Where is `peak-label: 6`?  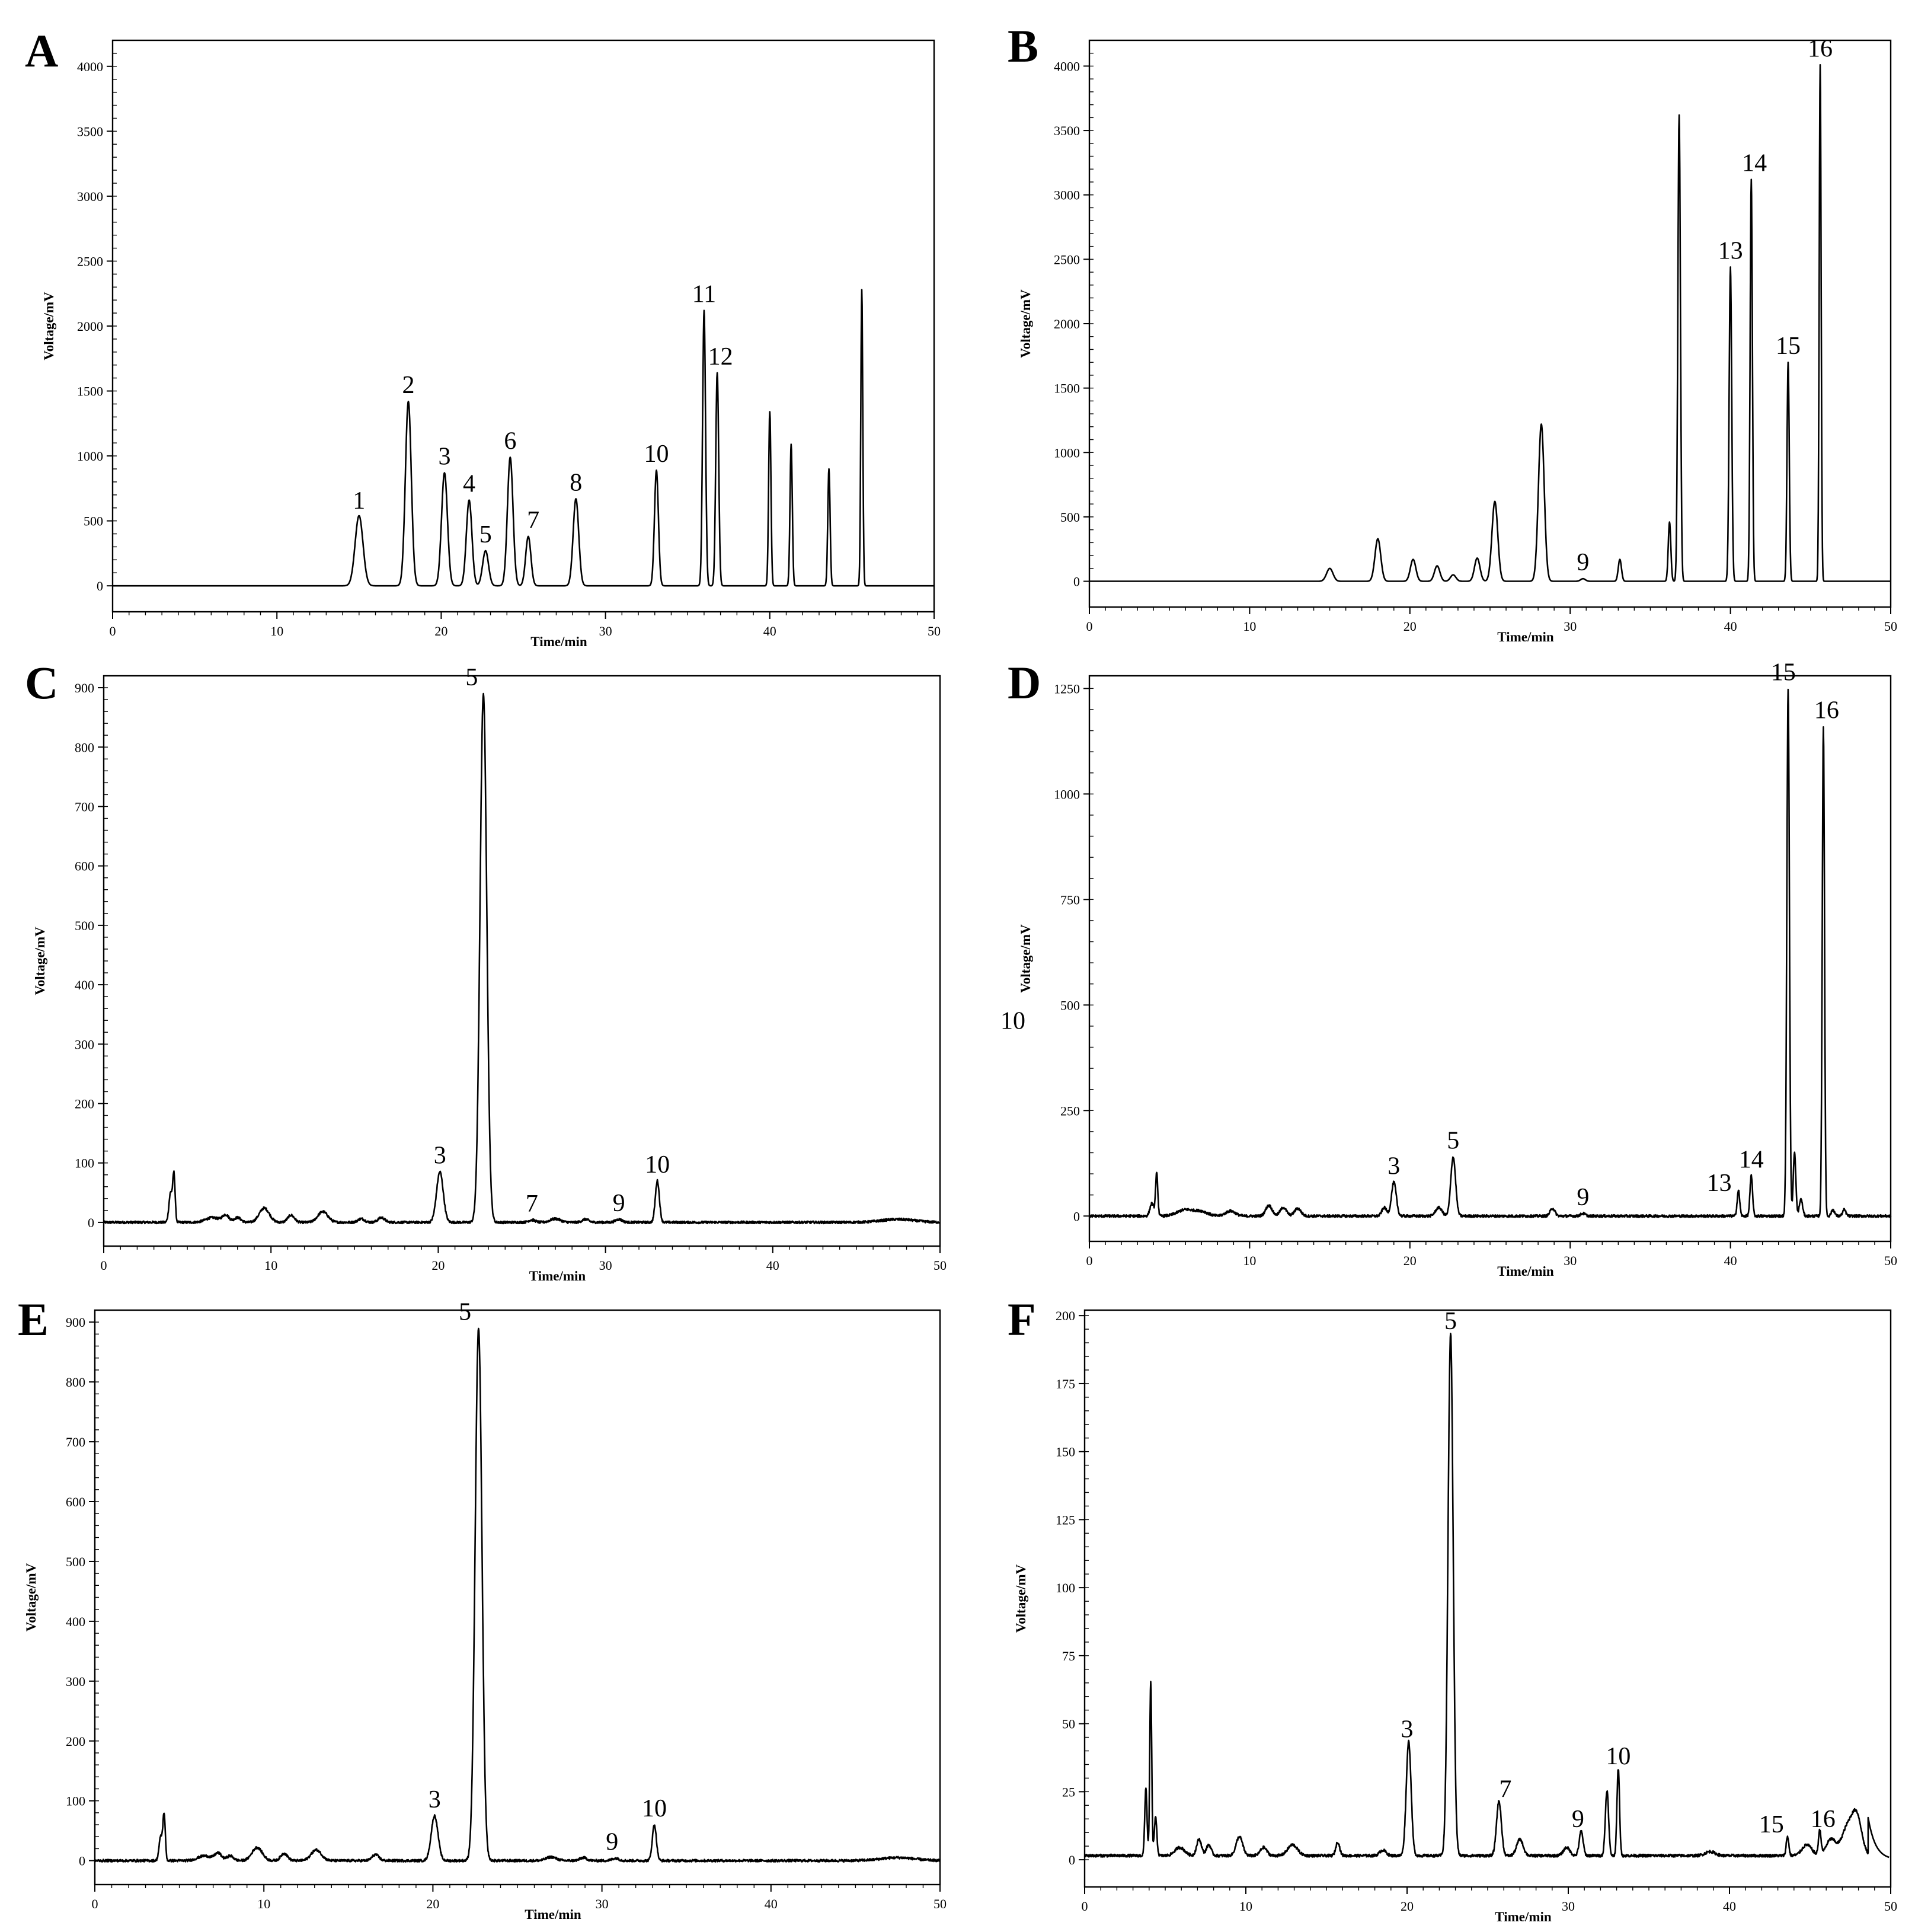
peak-label: 6 is located at coordinates (510, 441).